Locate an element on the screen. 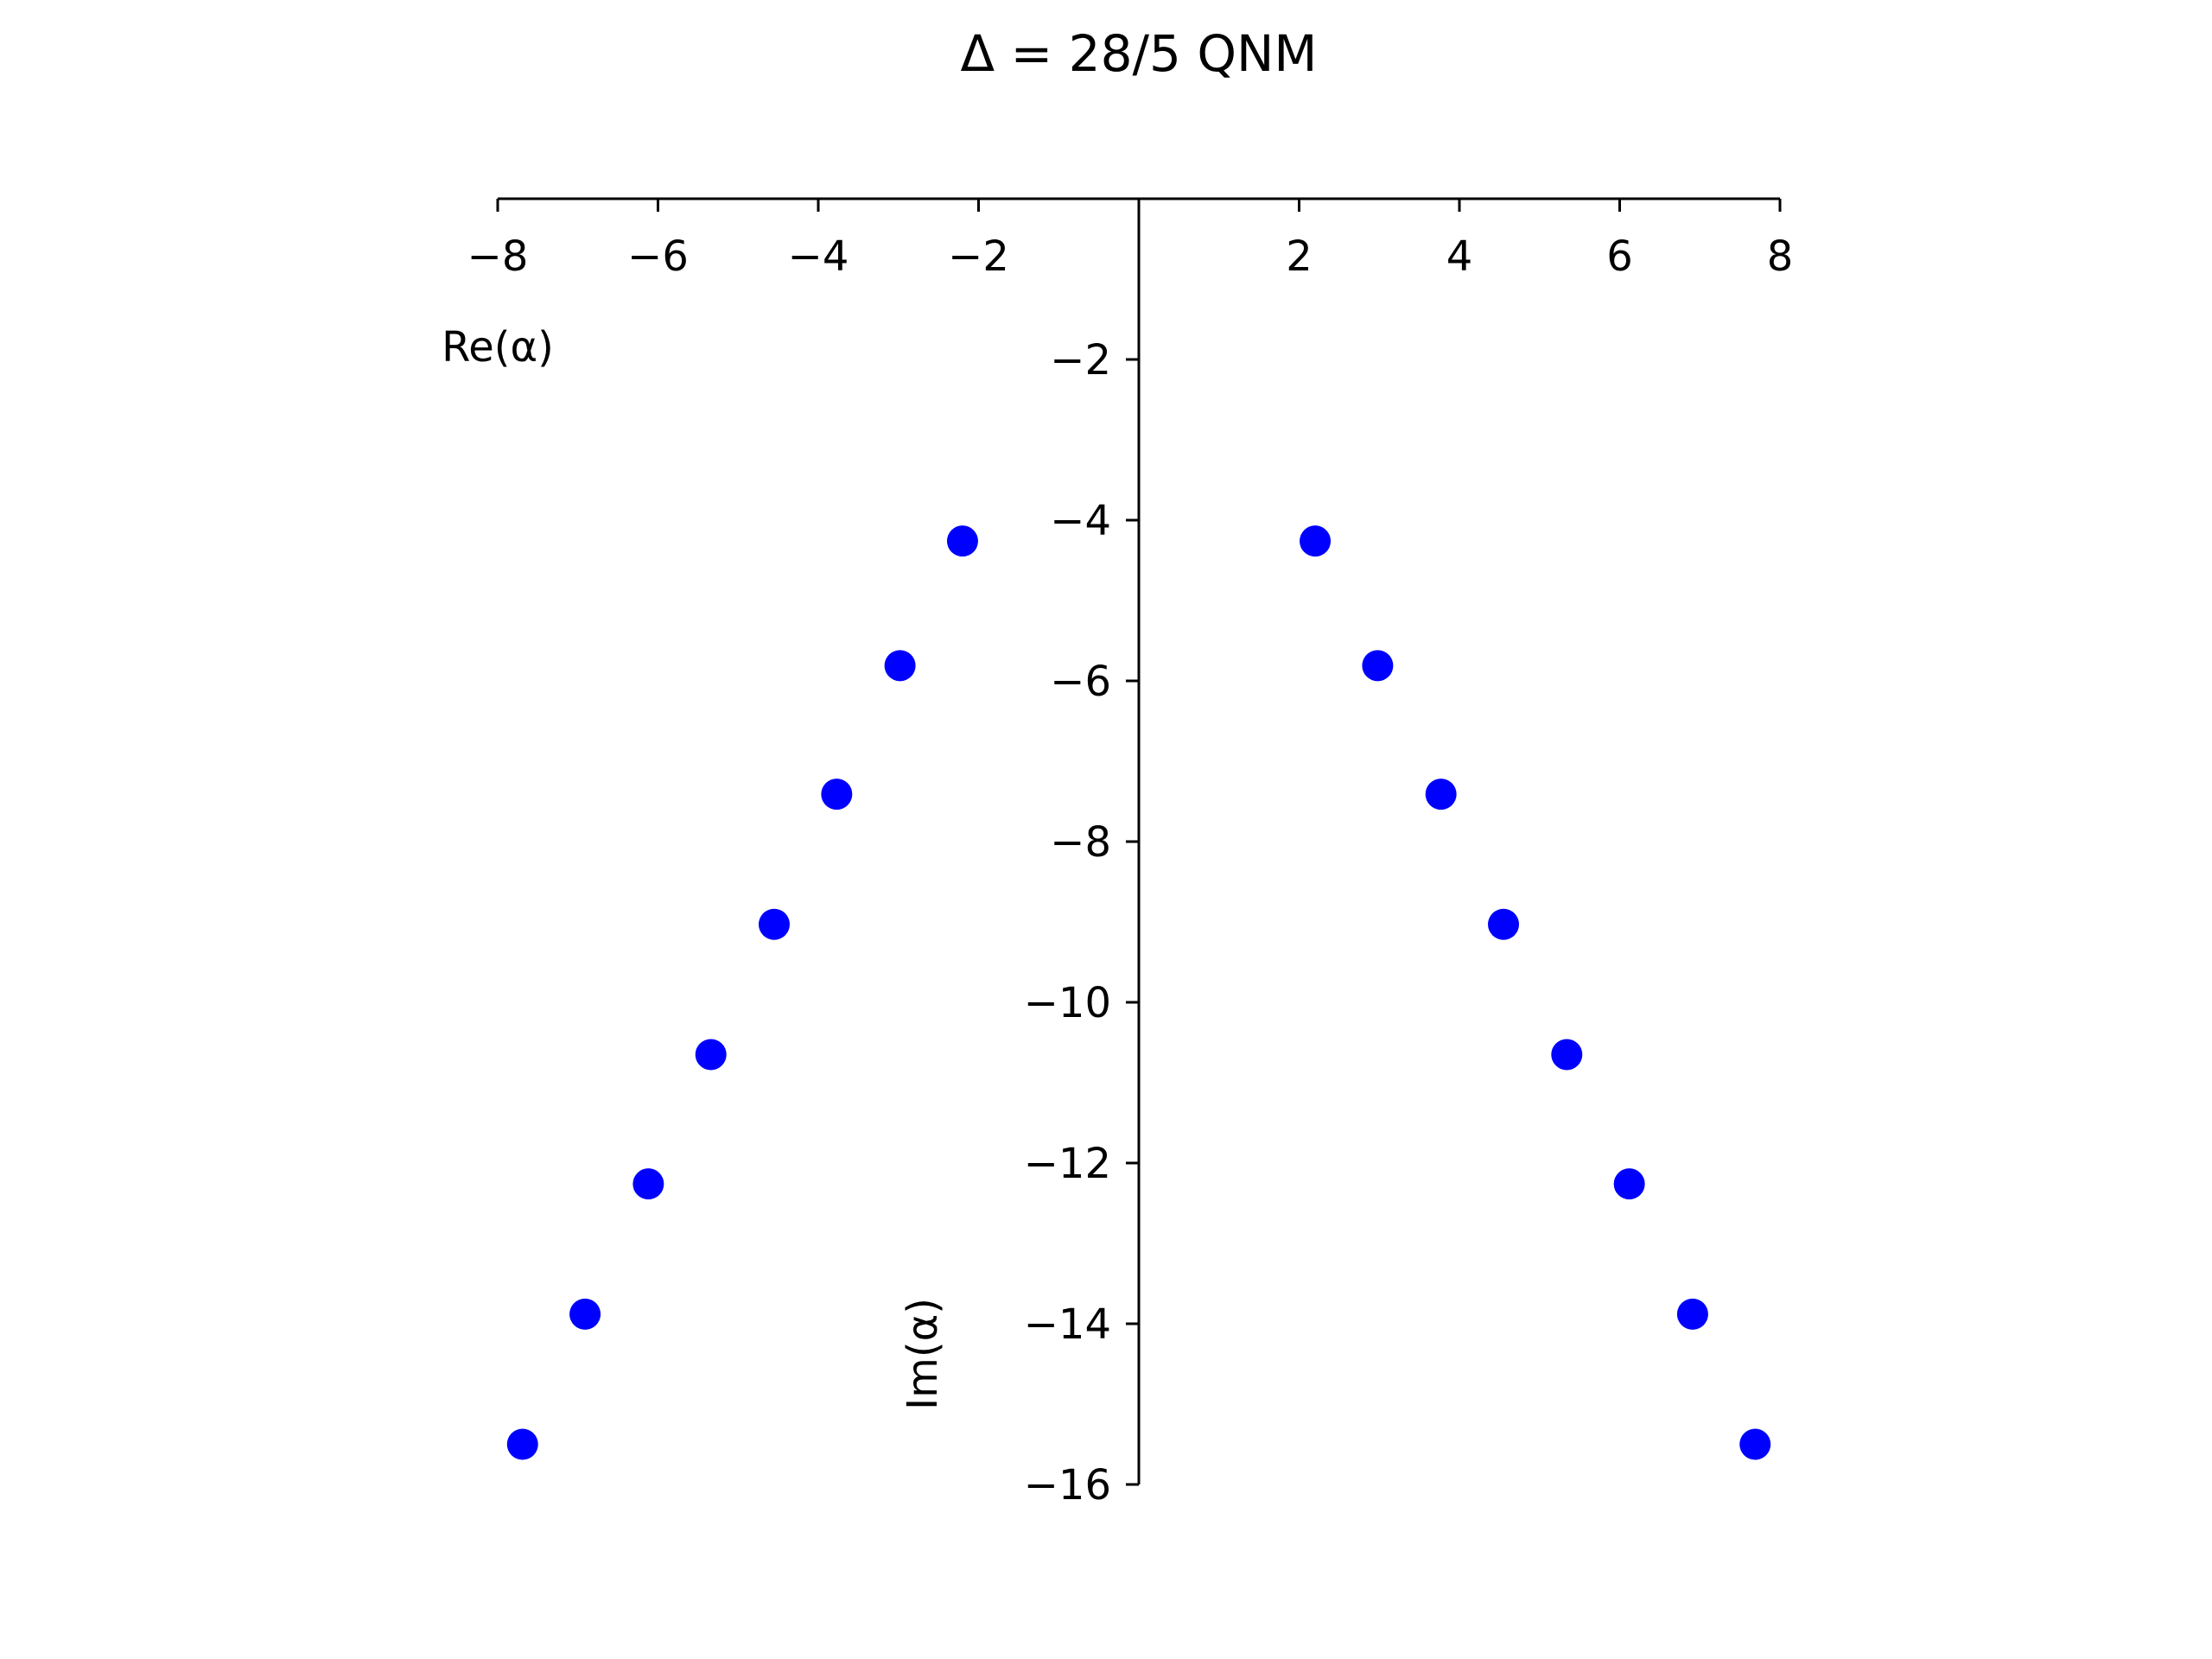 This screenshot has height=1659, width=2212. x-tick-label: −2 is located at coordinates (978, 256).